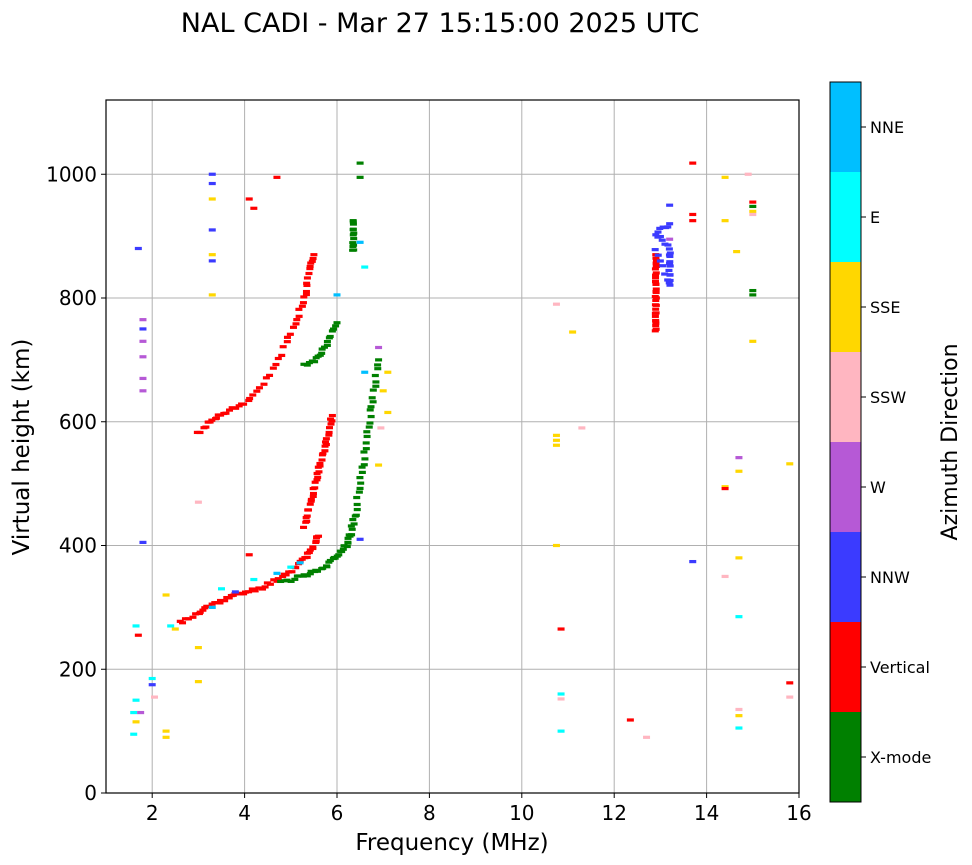 The height and width of the screenshot is (865, 972). I want to click on x-tick-label: 4, so click(244, 813).